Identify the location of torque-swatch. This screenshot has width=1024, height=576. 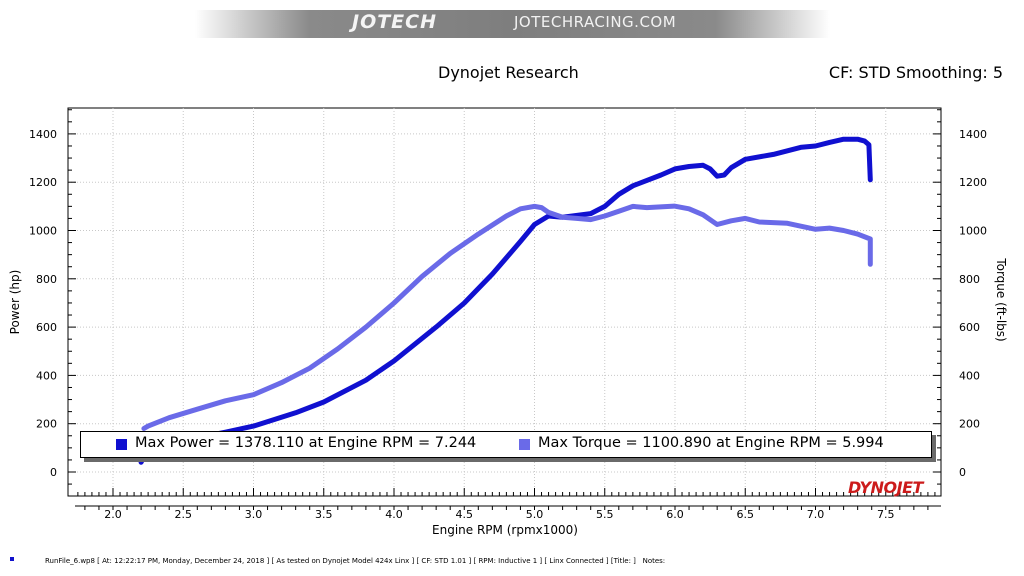
(524, 444).